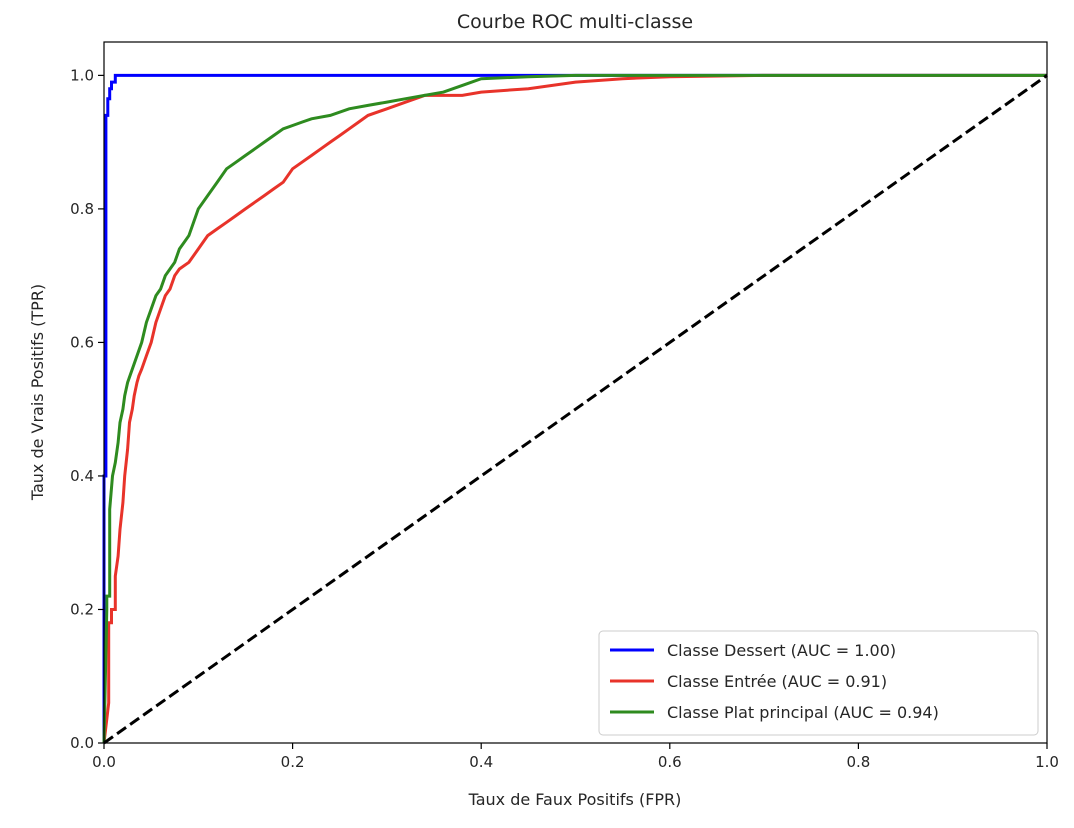 The height and width of the screenshot is (828, 1074). I want to click on y-tick-label: 0.0, so click(82, 743).